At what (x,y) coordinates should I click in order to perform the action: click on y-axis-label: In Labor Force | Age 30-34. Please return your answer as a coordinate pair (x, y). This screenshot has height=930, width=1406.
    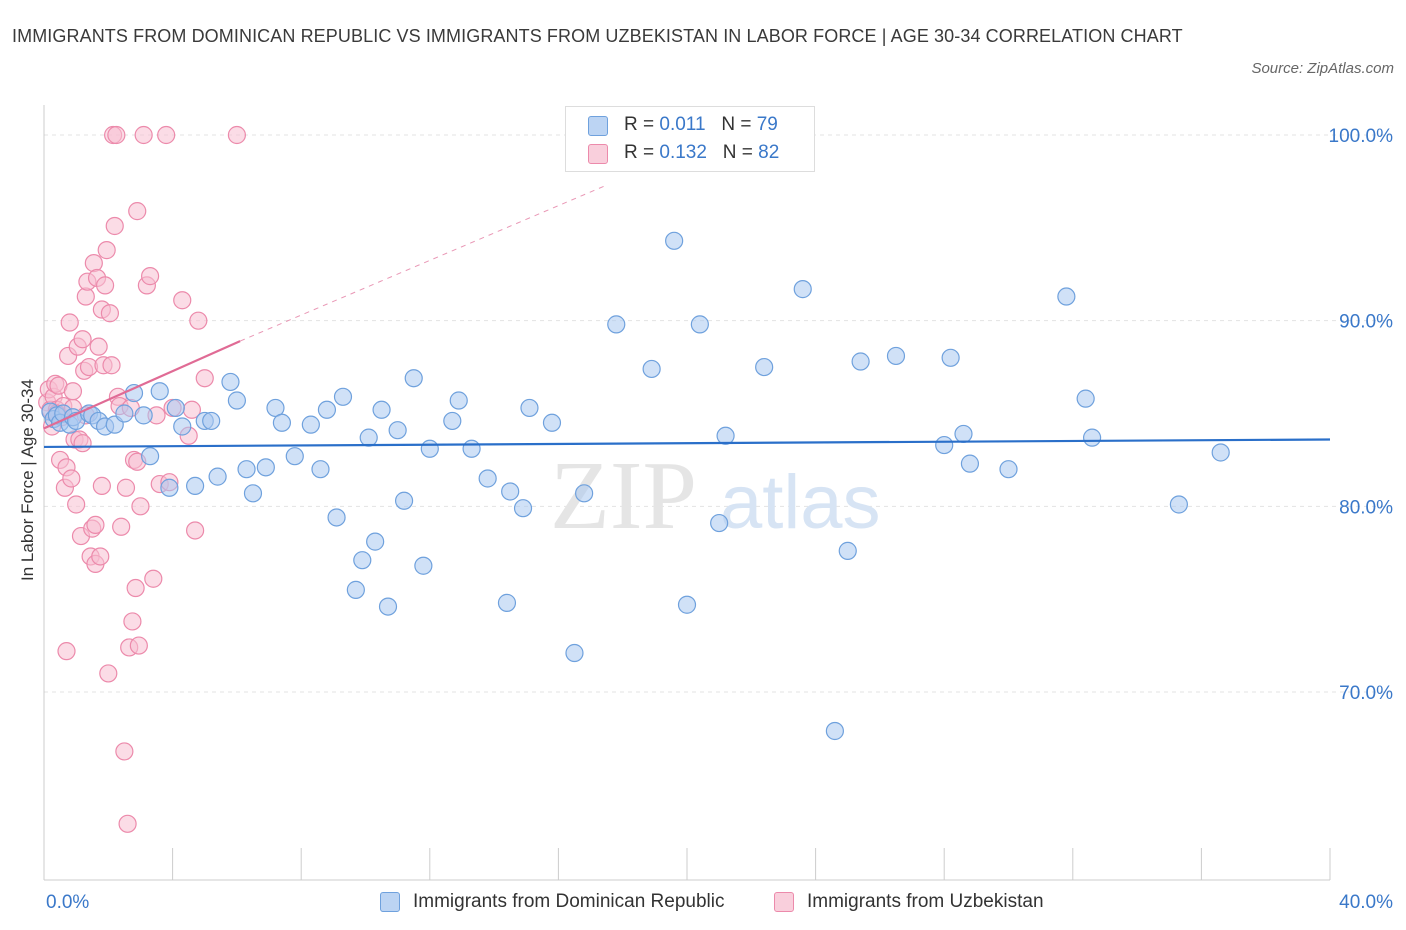
    Looking at the image, I should click on (27, 480).